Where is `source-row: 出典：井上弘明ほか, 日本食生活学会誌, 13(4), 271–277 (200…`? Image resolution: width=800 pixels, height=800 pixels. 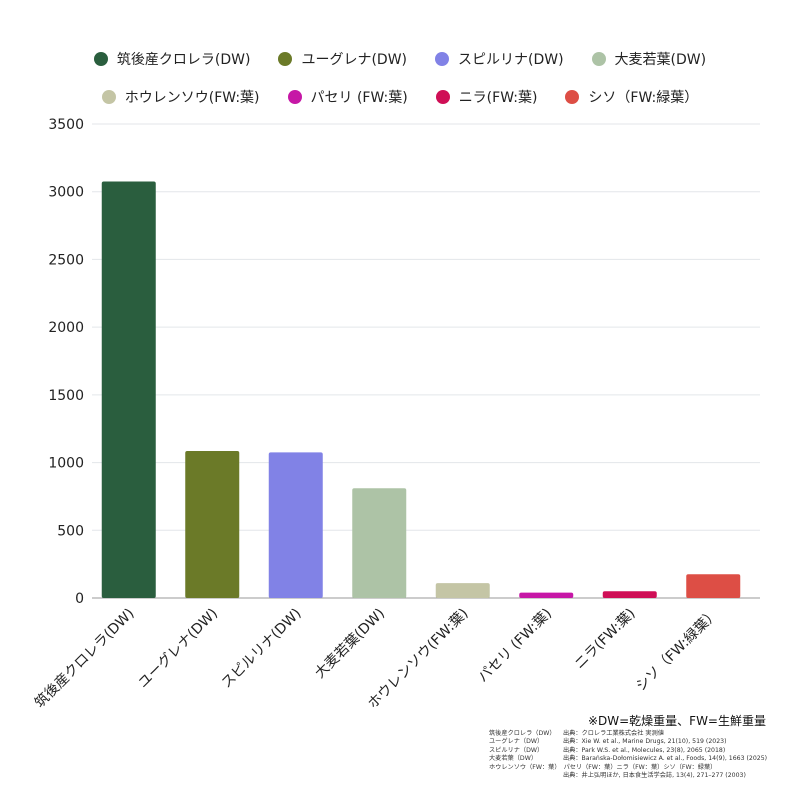 source-row: 出典：井上弘明ほか, 日本食生活学会誌, 13(4), 271–277 (200… is located at coordinates (628, 776).